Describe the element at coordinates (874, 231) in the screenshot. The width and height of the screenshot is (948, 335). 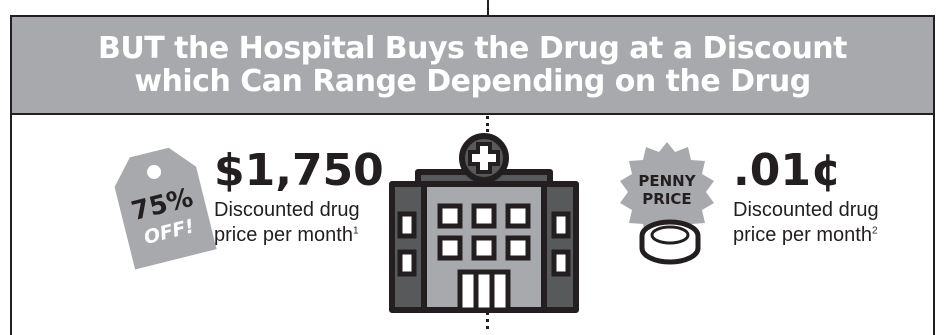
I see `right-footnote: 2` at that location.